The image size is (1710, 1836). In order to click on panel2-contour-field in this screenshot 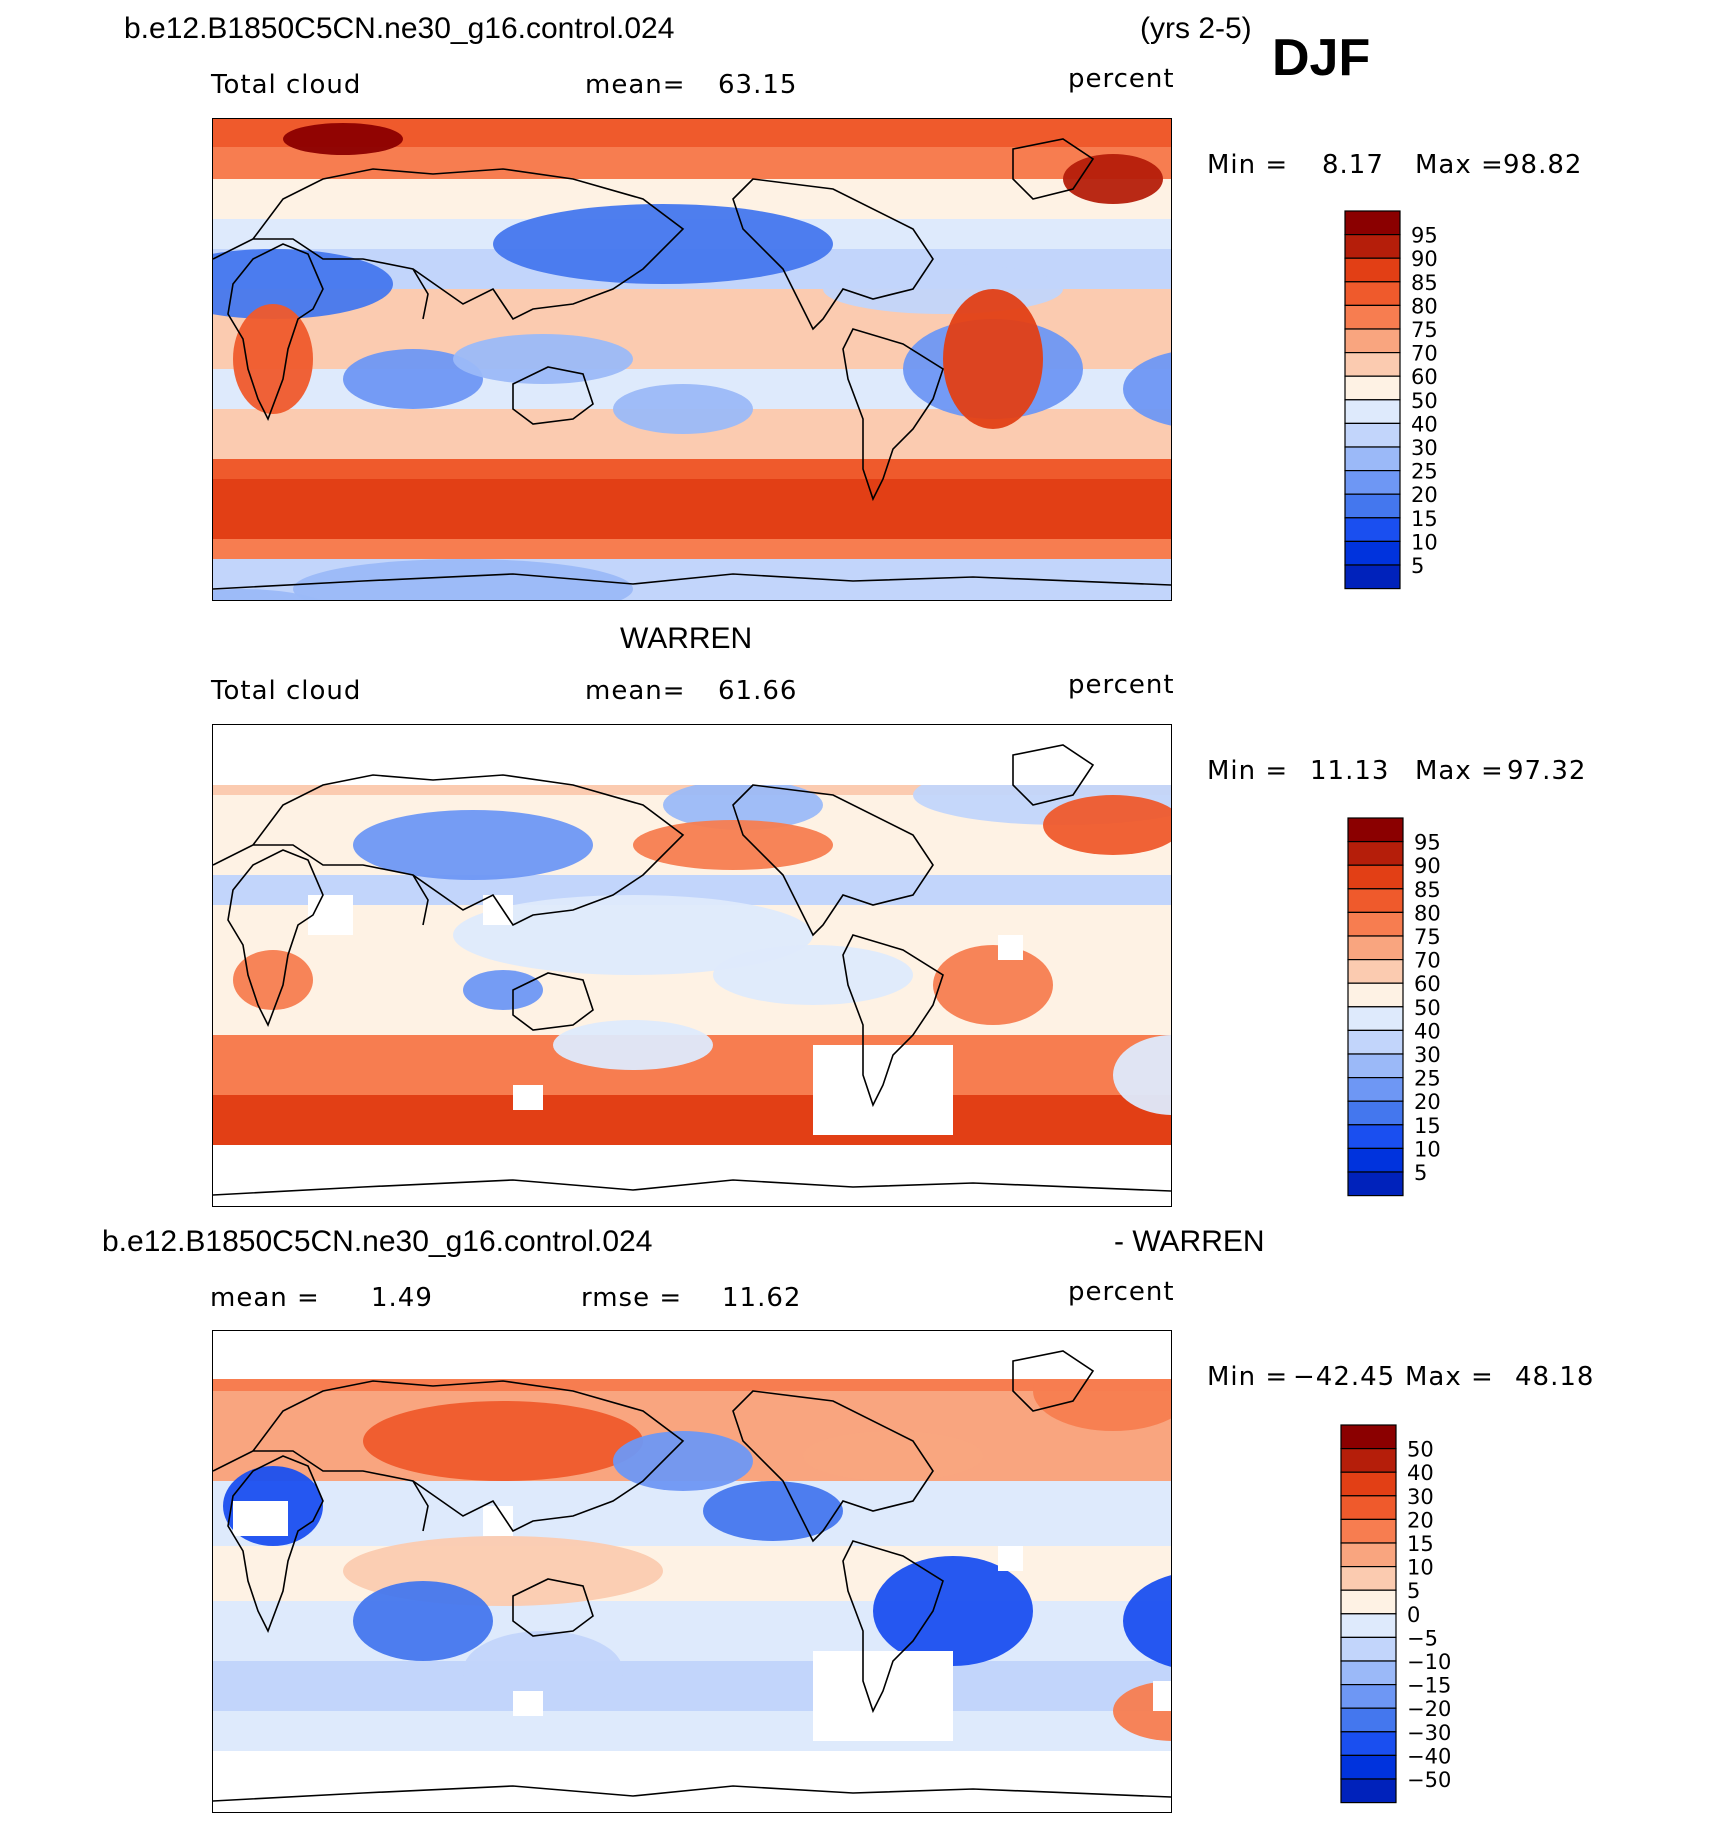, I will do `click(692, 965)`.